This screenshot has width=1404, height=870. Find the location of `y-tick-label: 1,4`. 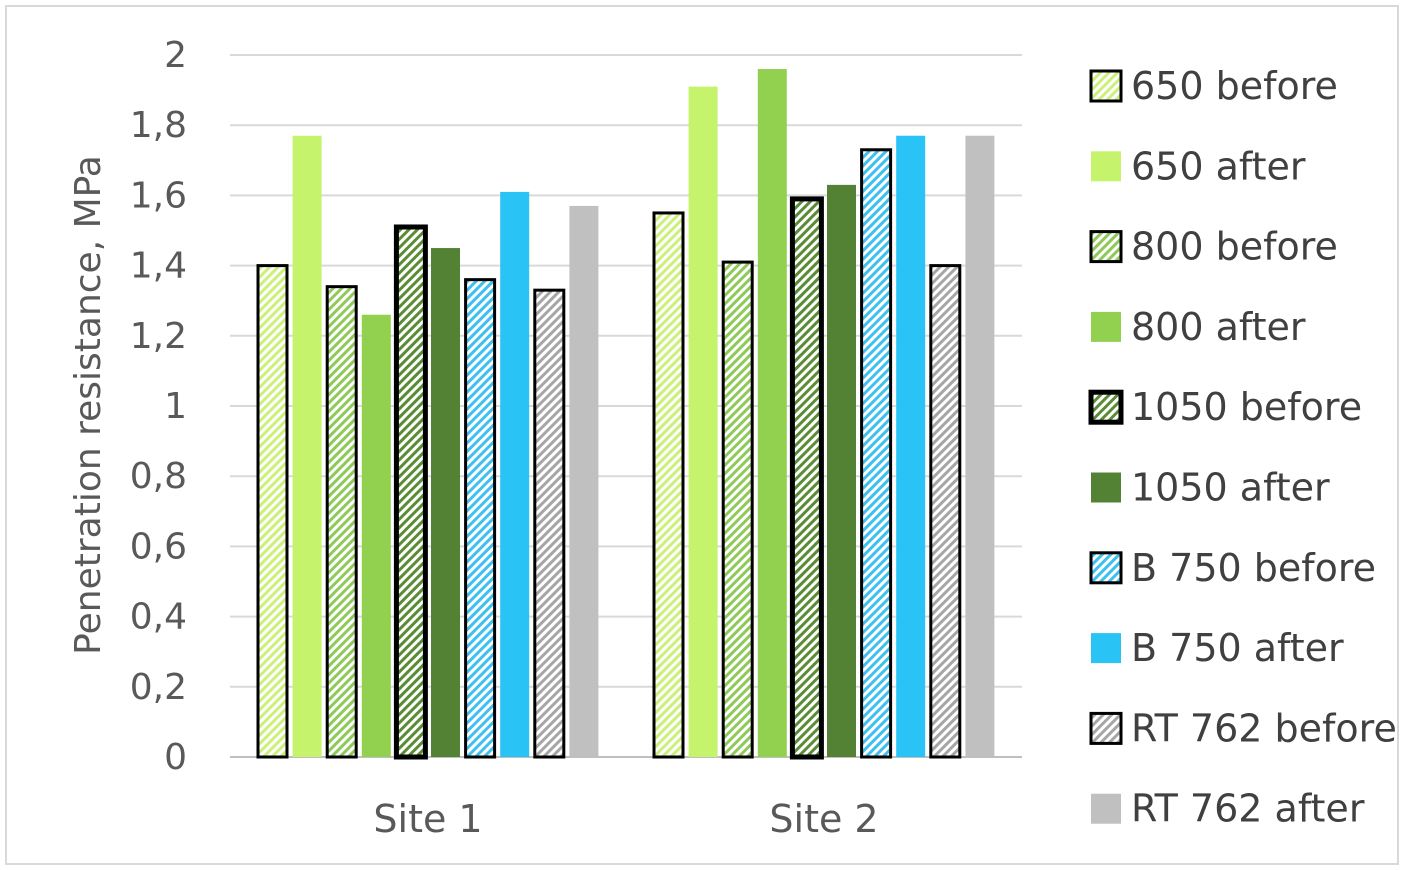

y-tick-label: 1,4 is located at coordinates (158, 266).